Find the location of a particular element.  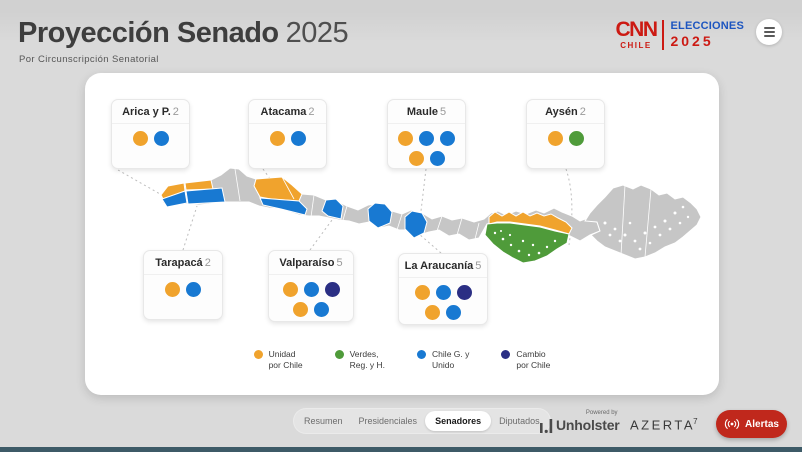

map-region-magallanes is located at coordinates (643, 222).